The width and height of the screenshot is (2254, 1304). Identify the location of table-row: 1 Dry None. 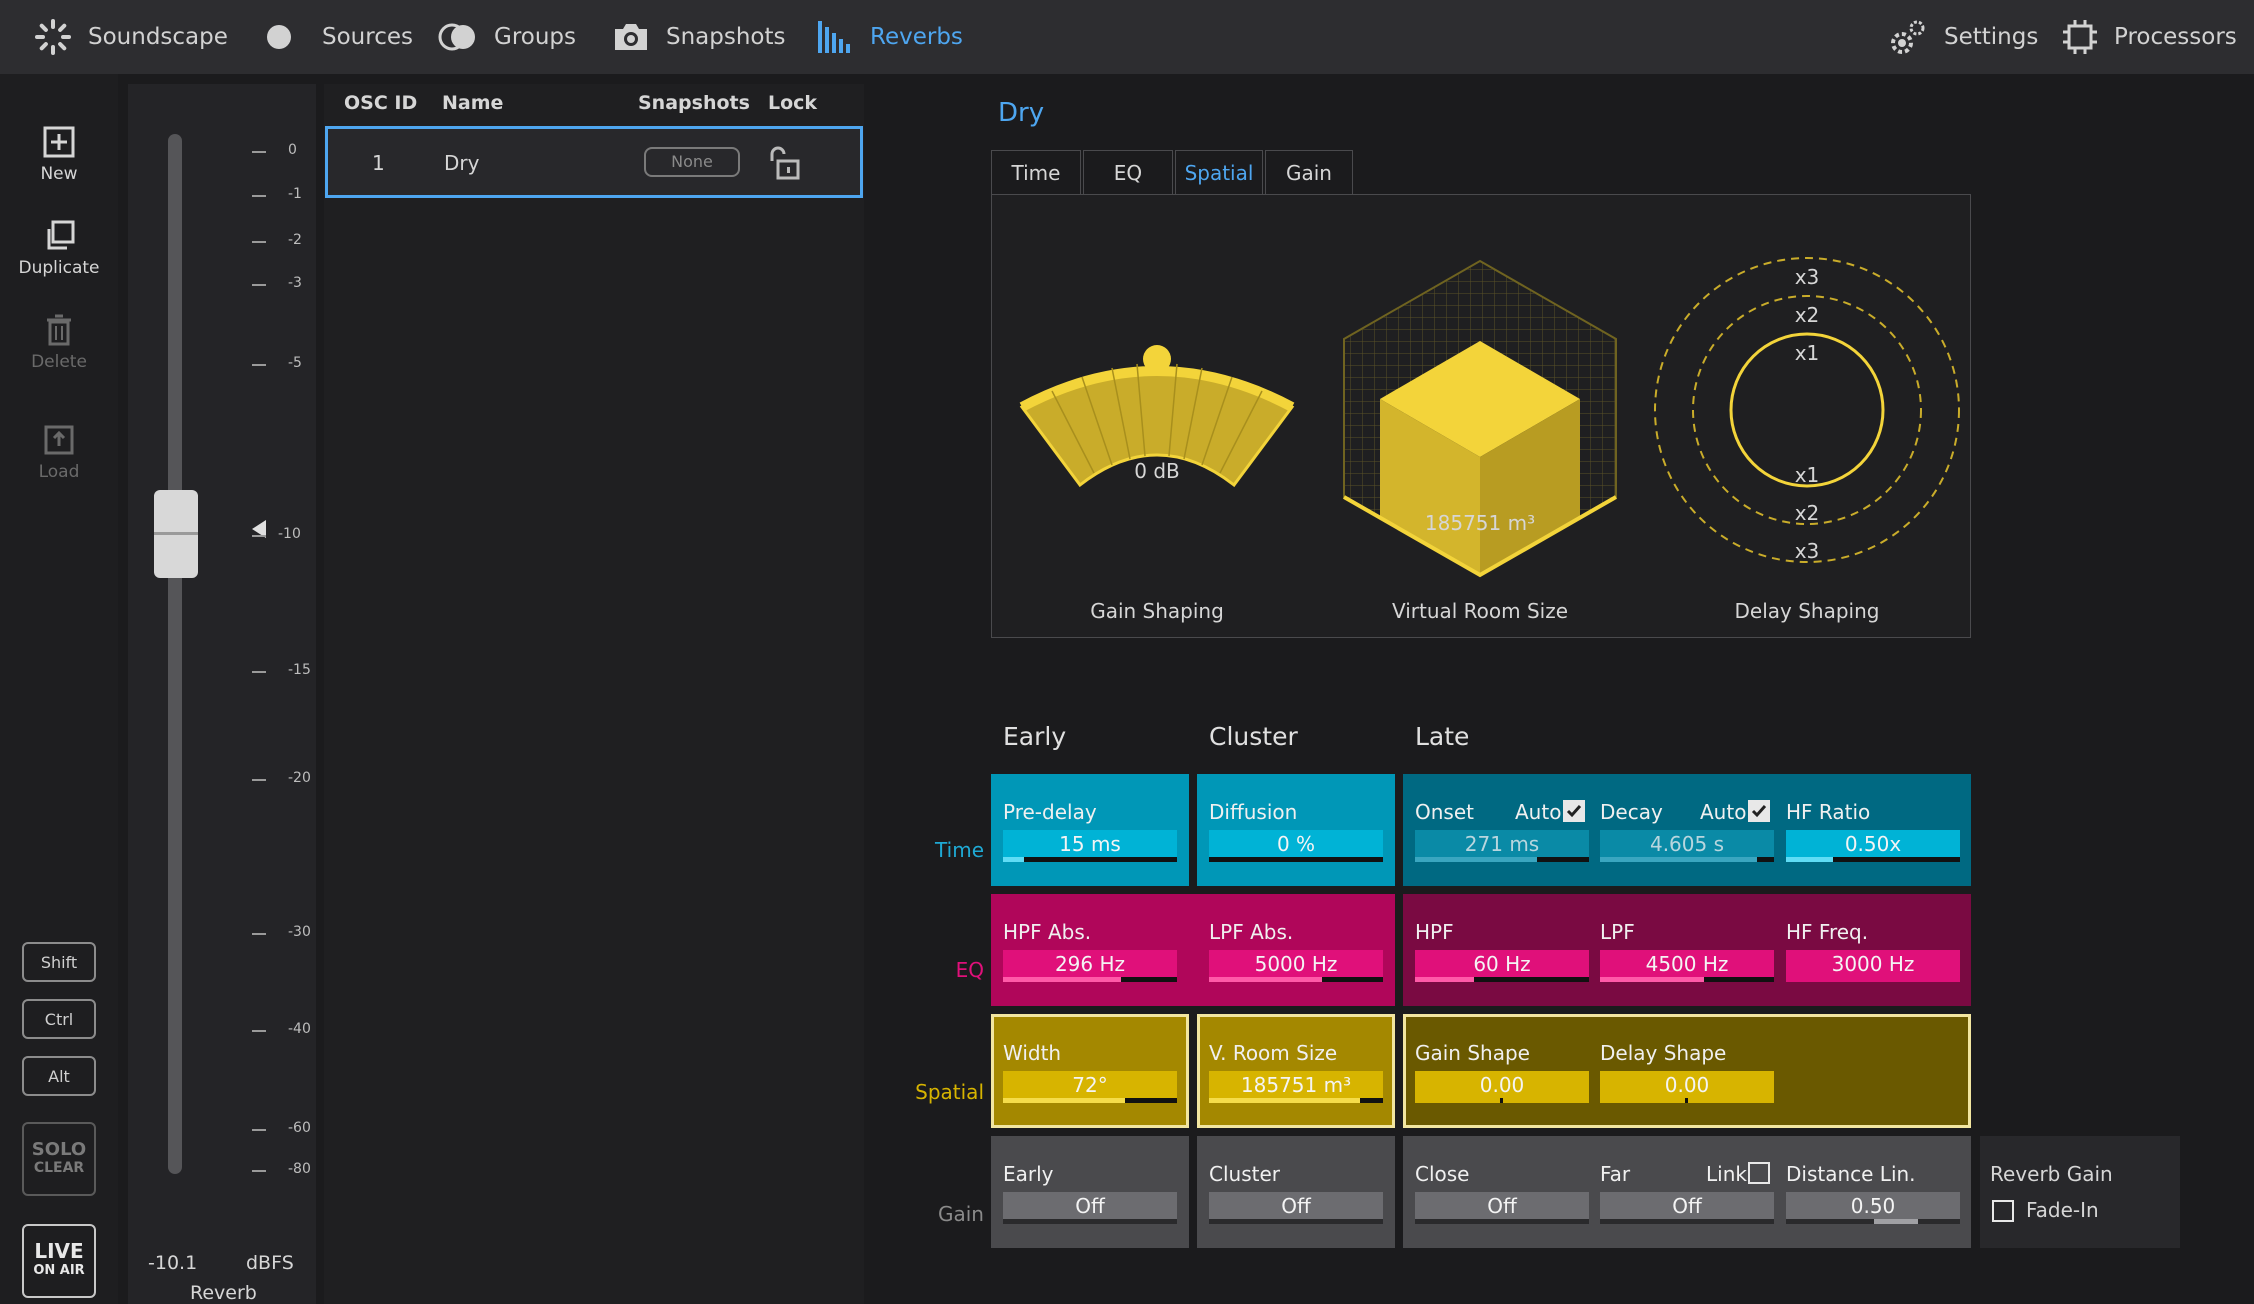
(594, 162).